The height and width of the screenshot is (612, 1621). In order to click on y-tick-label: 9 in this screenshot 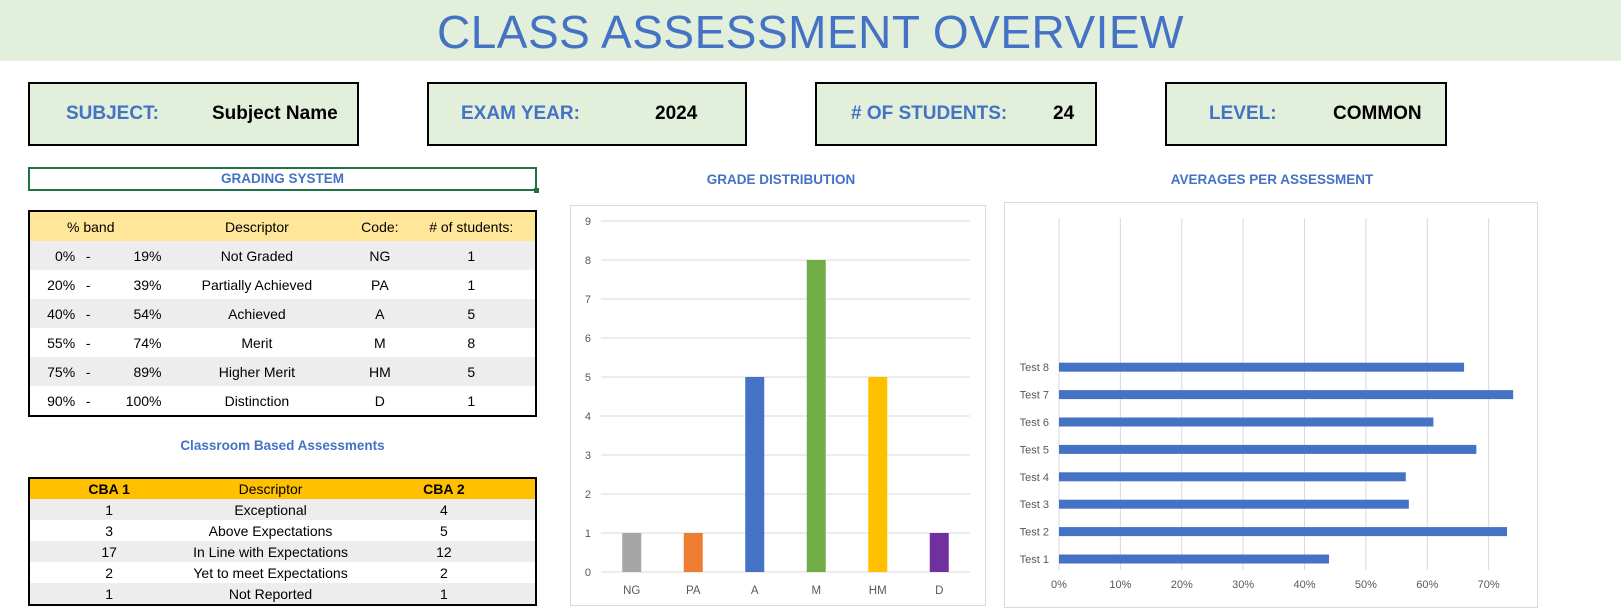, I will do `click(588, 222)`.